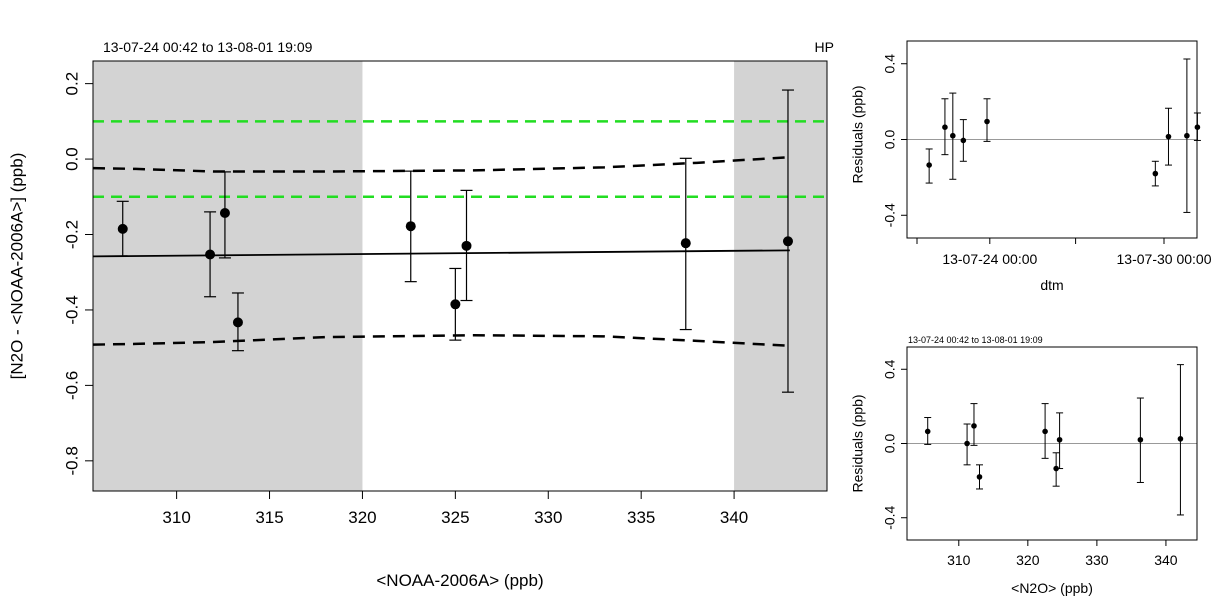 This screenshot has width=1222, height=598. What do you see at coordinates (269, 517) in the screenshot?
I see `x-tick-label: 315` at bounding box center [269, 517].